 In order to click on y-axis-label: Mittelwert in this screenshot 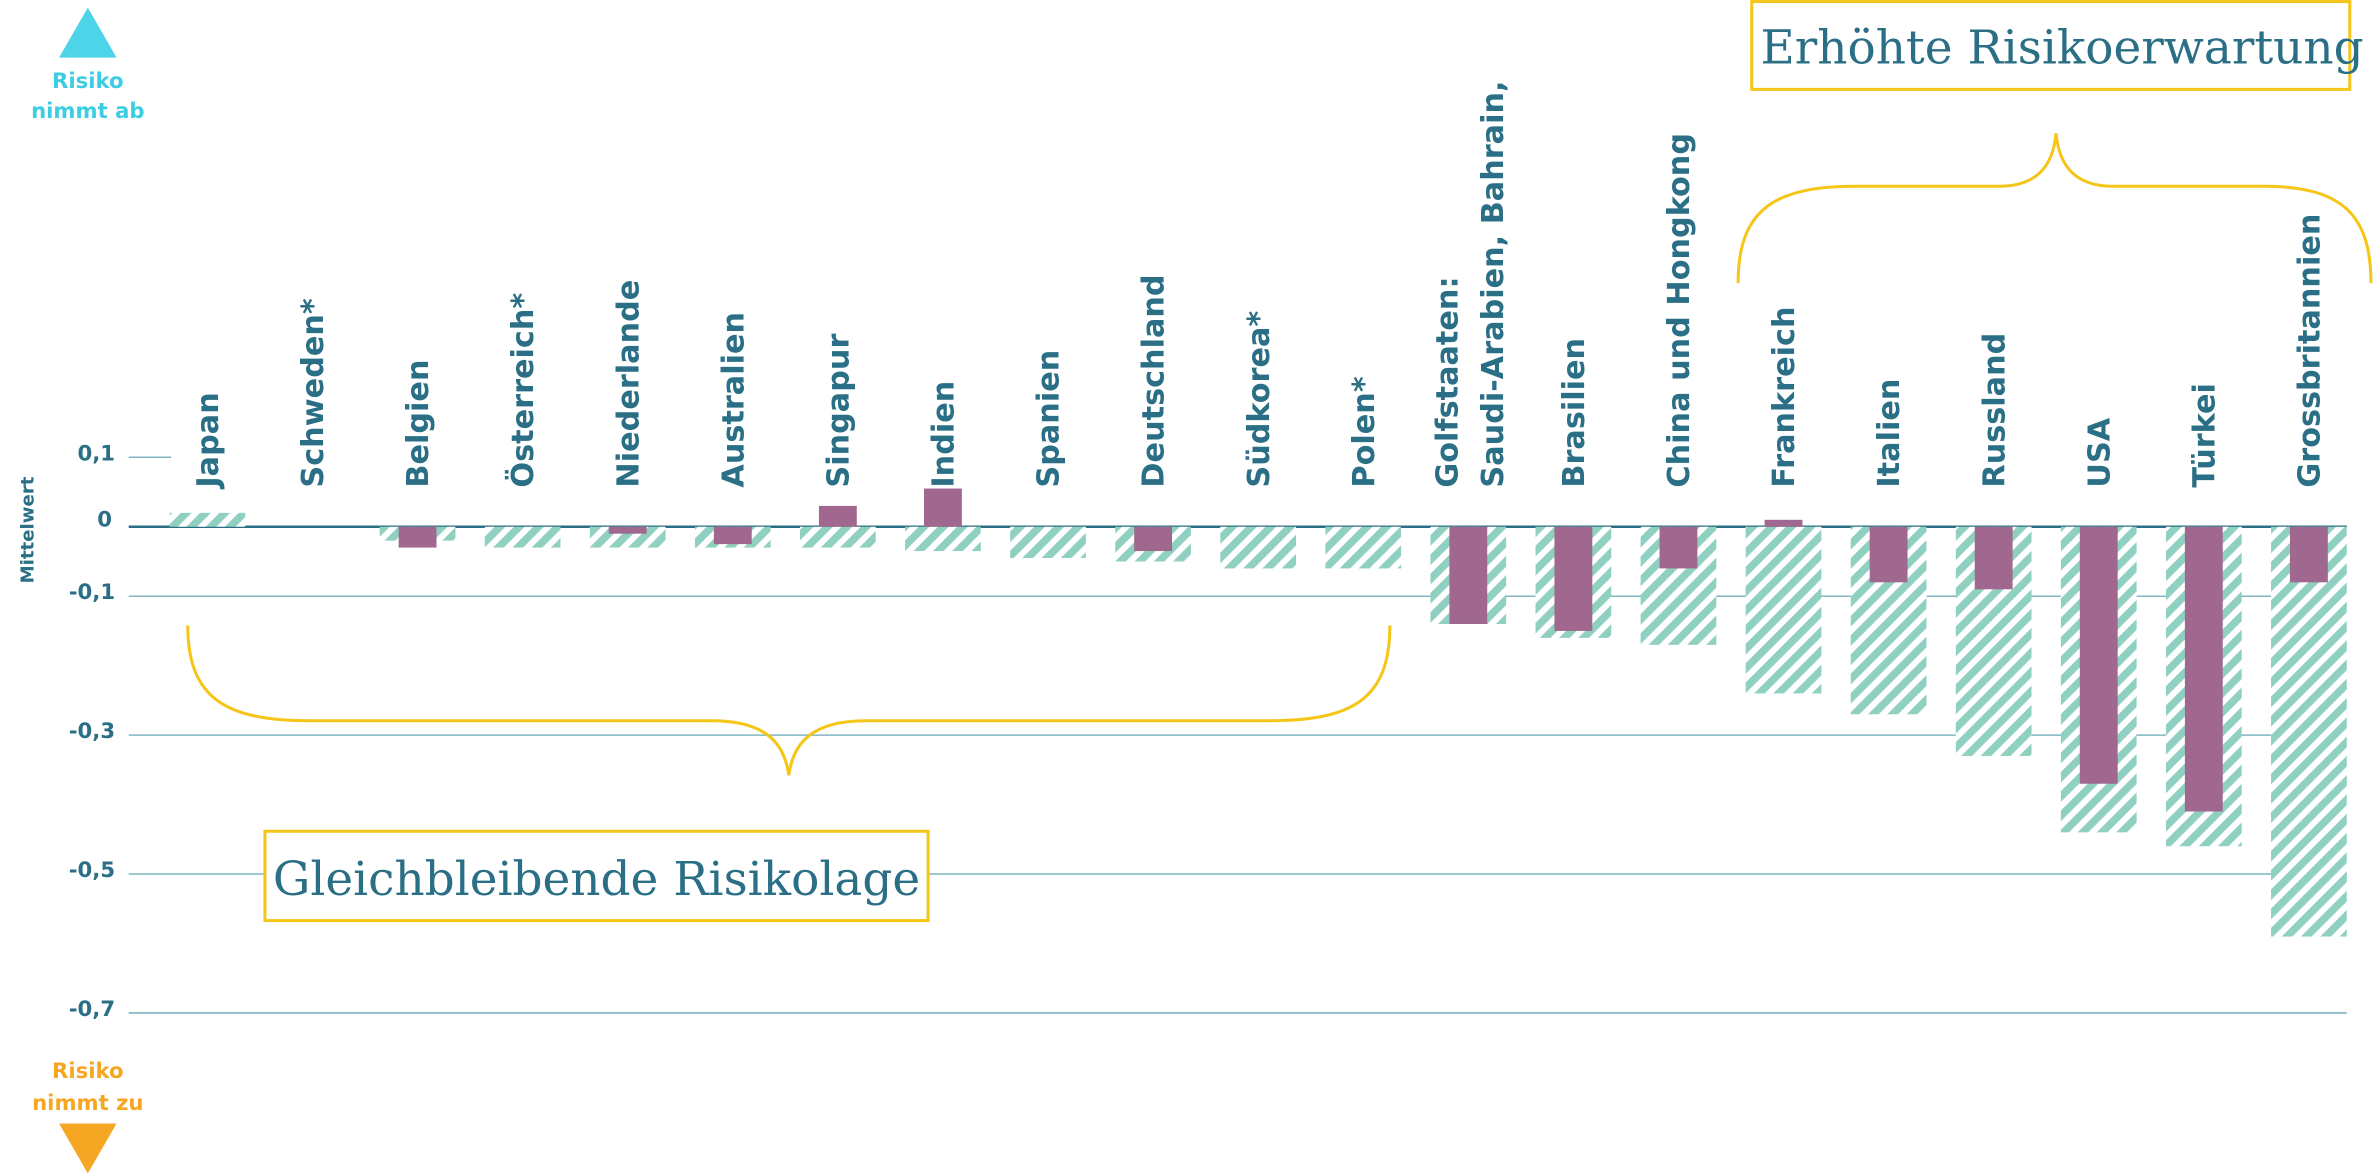, I will do `click(27, 529)`.